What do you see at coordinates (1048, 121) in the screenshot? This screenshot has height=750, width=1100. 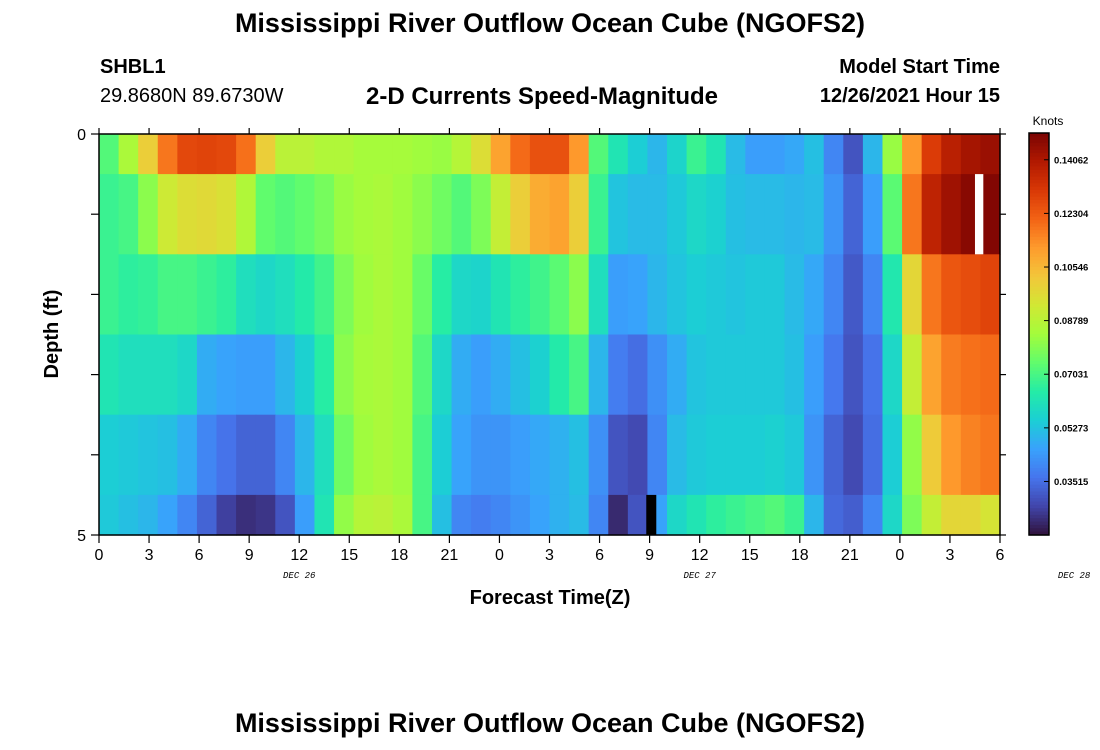 I see `colorbar-title: Knots` at bounding box center [1048, 121].